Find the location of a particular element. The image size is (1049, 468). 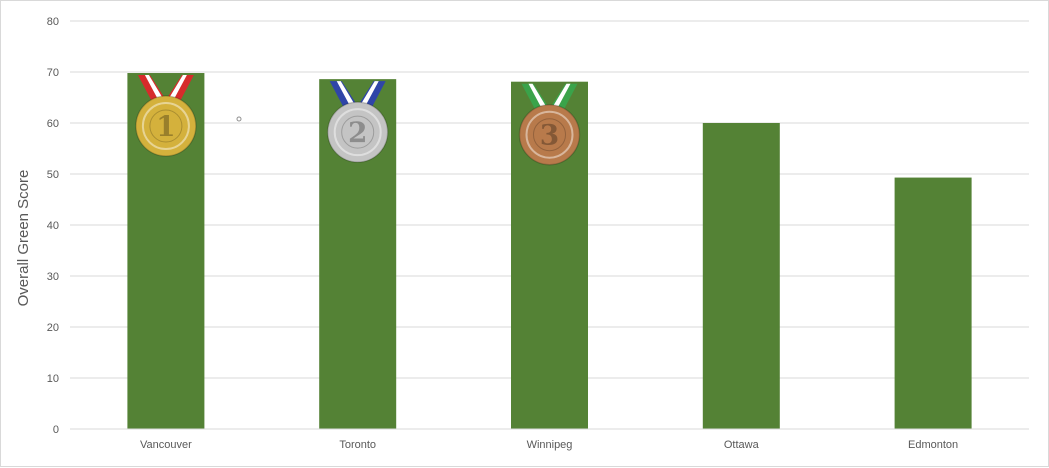

medal-rank-number: 3 is located at coordinates (549, 135).